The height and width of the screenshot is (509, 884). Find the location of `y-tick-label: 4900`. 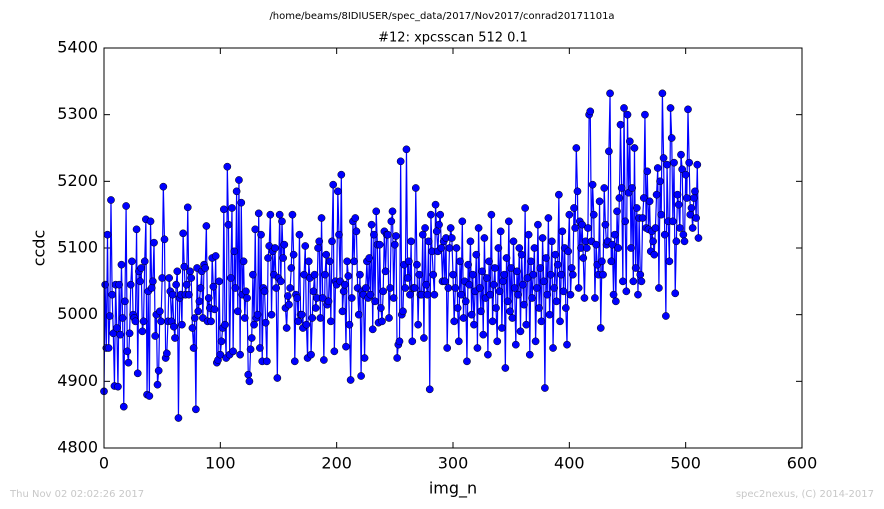

y-tick-label: 4900 is located at coordinates (77, 380).